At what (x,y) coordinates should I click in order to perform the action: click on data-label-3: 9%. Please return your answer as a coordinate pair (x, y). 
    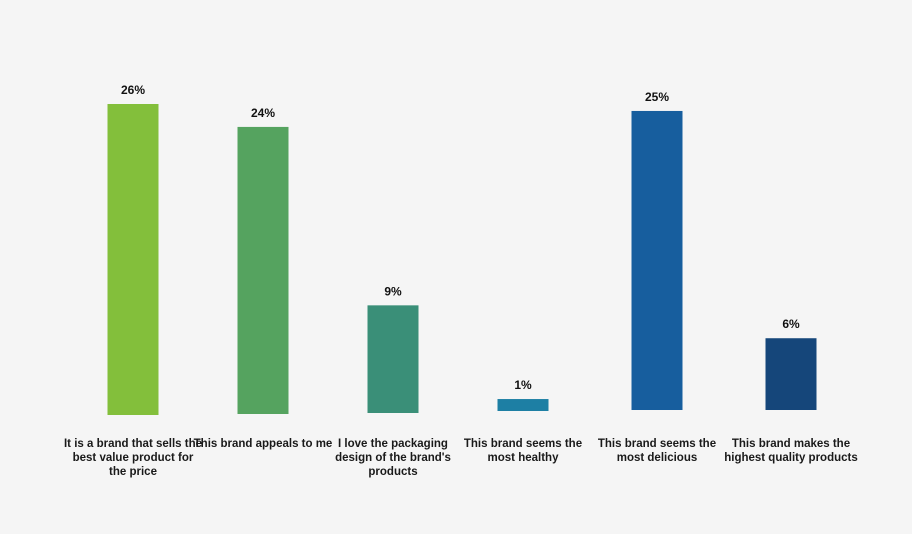
    Looking at the image, I should click on (393, 291).